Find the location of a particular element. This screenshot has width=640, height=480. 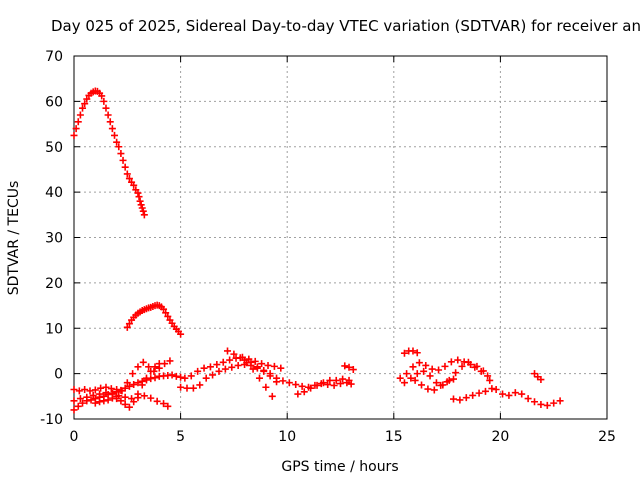

series-low-o is located at coordinates (434, 384).